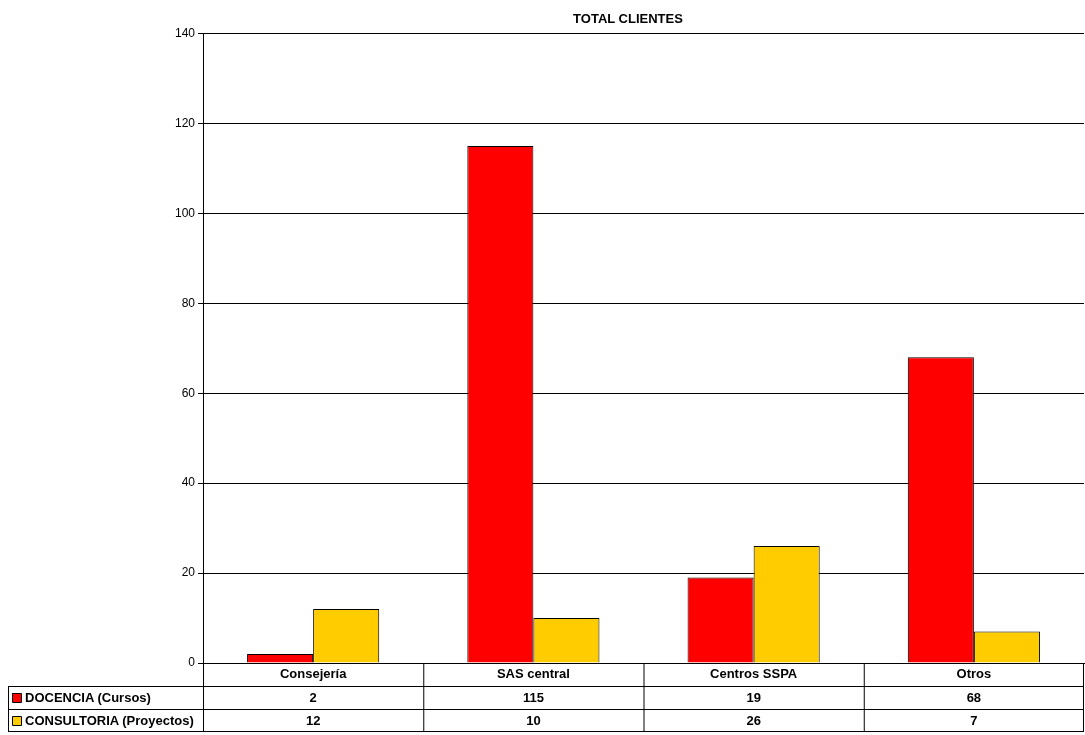 The height and width of the screenshot is (735, 1085). What do you see at coordinates (754, 674) in the screenshot?
I see `x-tick-label: Centros SSPA` at bounding box center [754, 674].